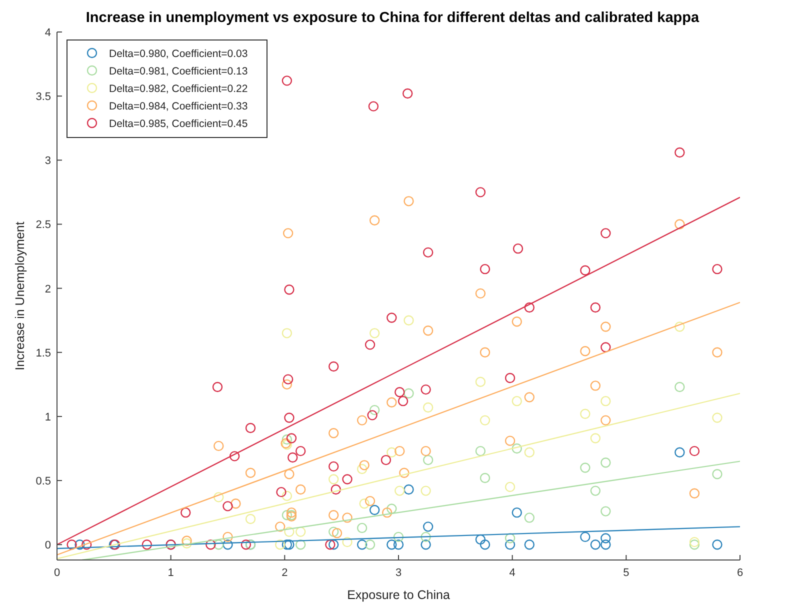  I want to click on x-tick-label: 0, so click(57, 573).